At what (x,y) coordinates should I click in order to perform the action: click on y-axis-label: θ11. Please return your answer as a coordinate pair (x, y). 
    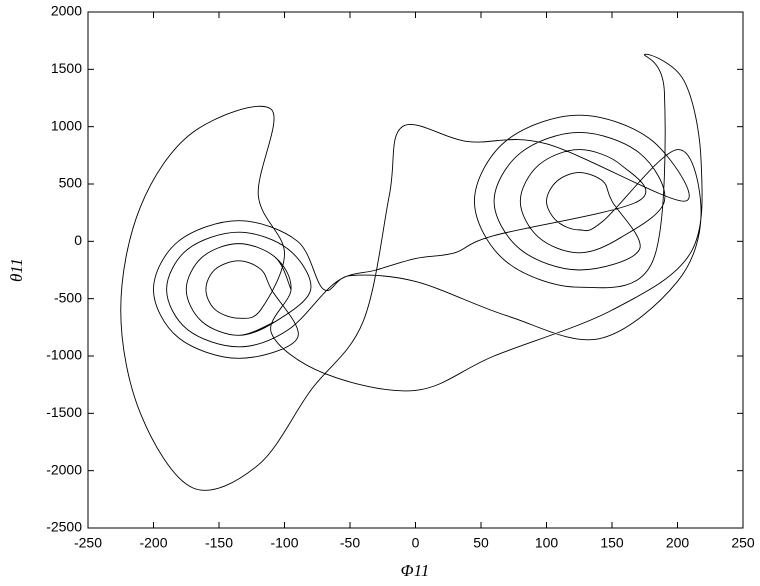
    Looking at the image, I should click on (16, 270).